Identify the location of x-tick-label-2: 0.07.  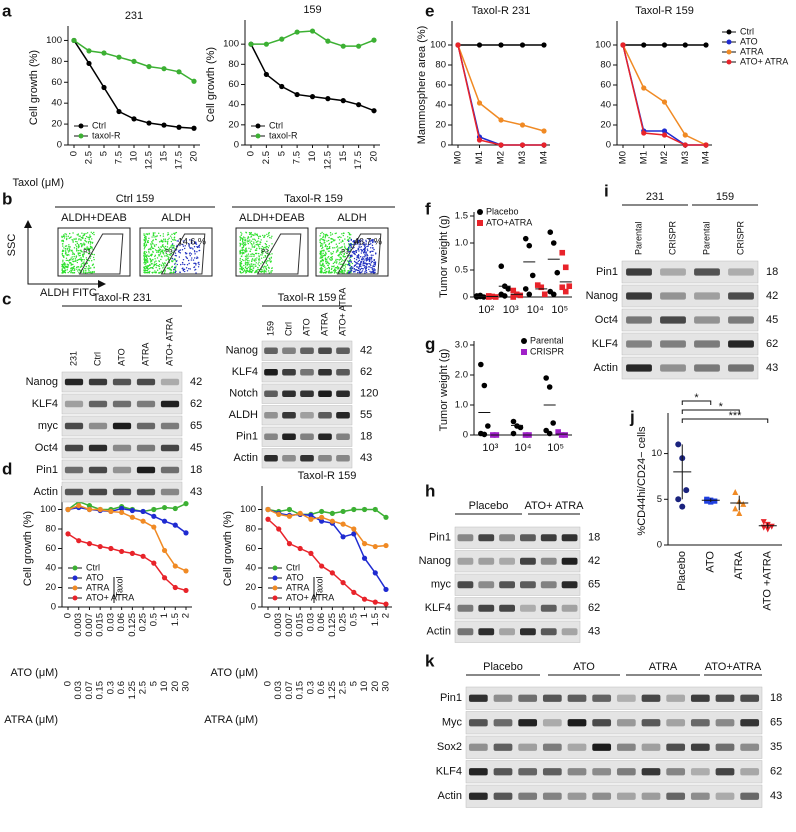
(89, 690).